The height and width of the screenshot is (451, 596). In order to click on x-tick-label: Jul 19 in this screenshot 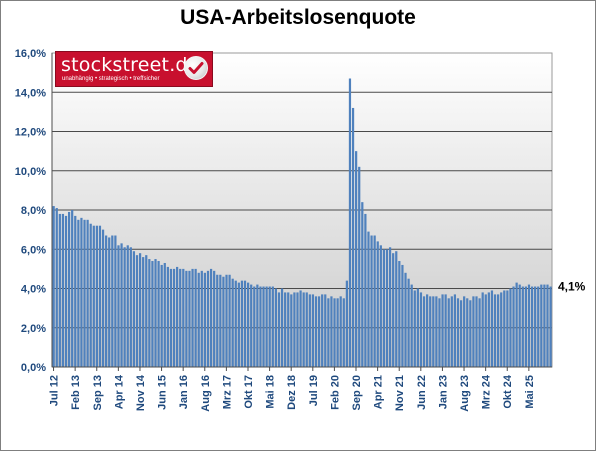, I will do `click(314, 390)`.